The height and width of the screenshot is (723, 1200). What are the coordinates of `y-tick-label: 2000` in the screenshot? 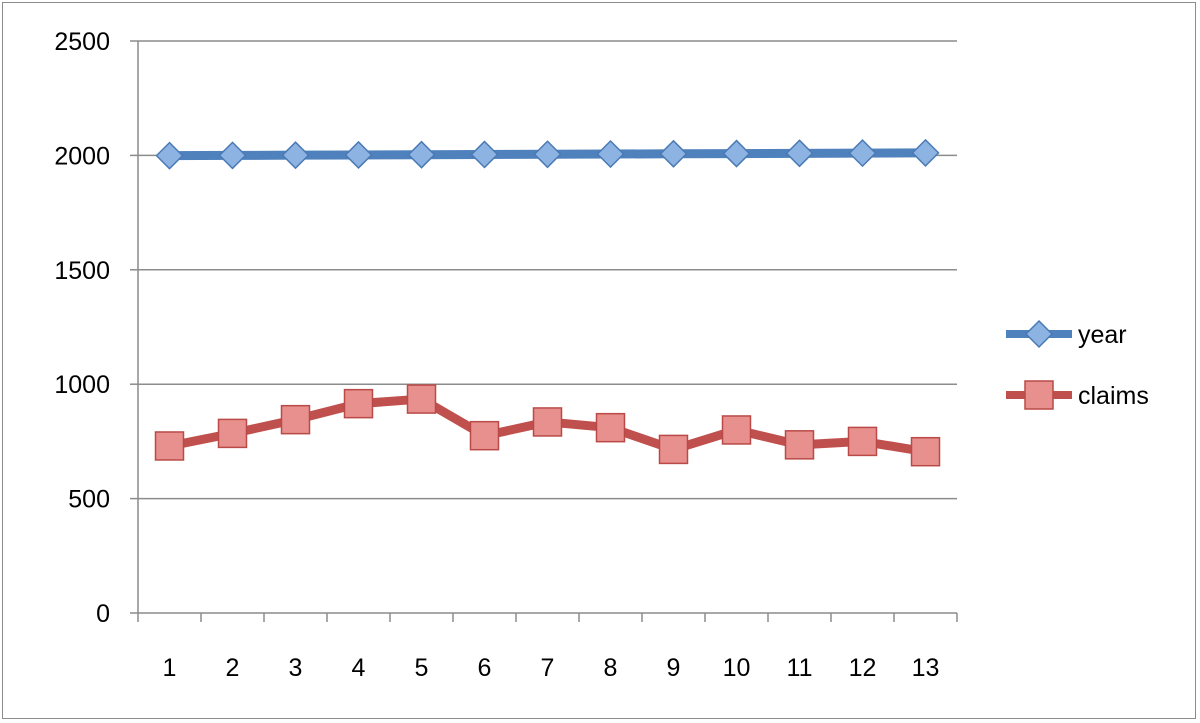 It's located at (82, 156).